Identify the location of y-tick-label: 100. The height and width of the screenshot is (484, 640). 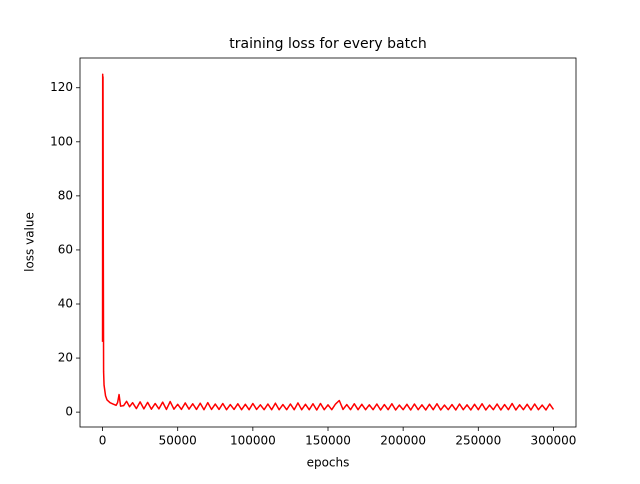
(61, 141).